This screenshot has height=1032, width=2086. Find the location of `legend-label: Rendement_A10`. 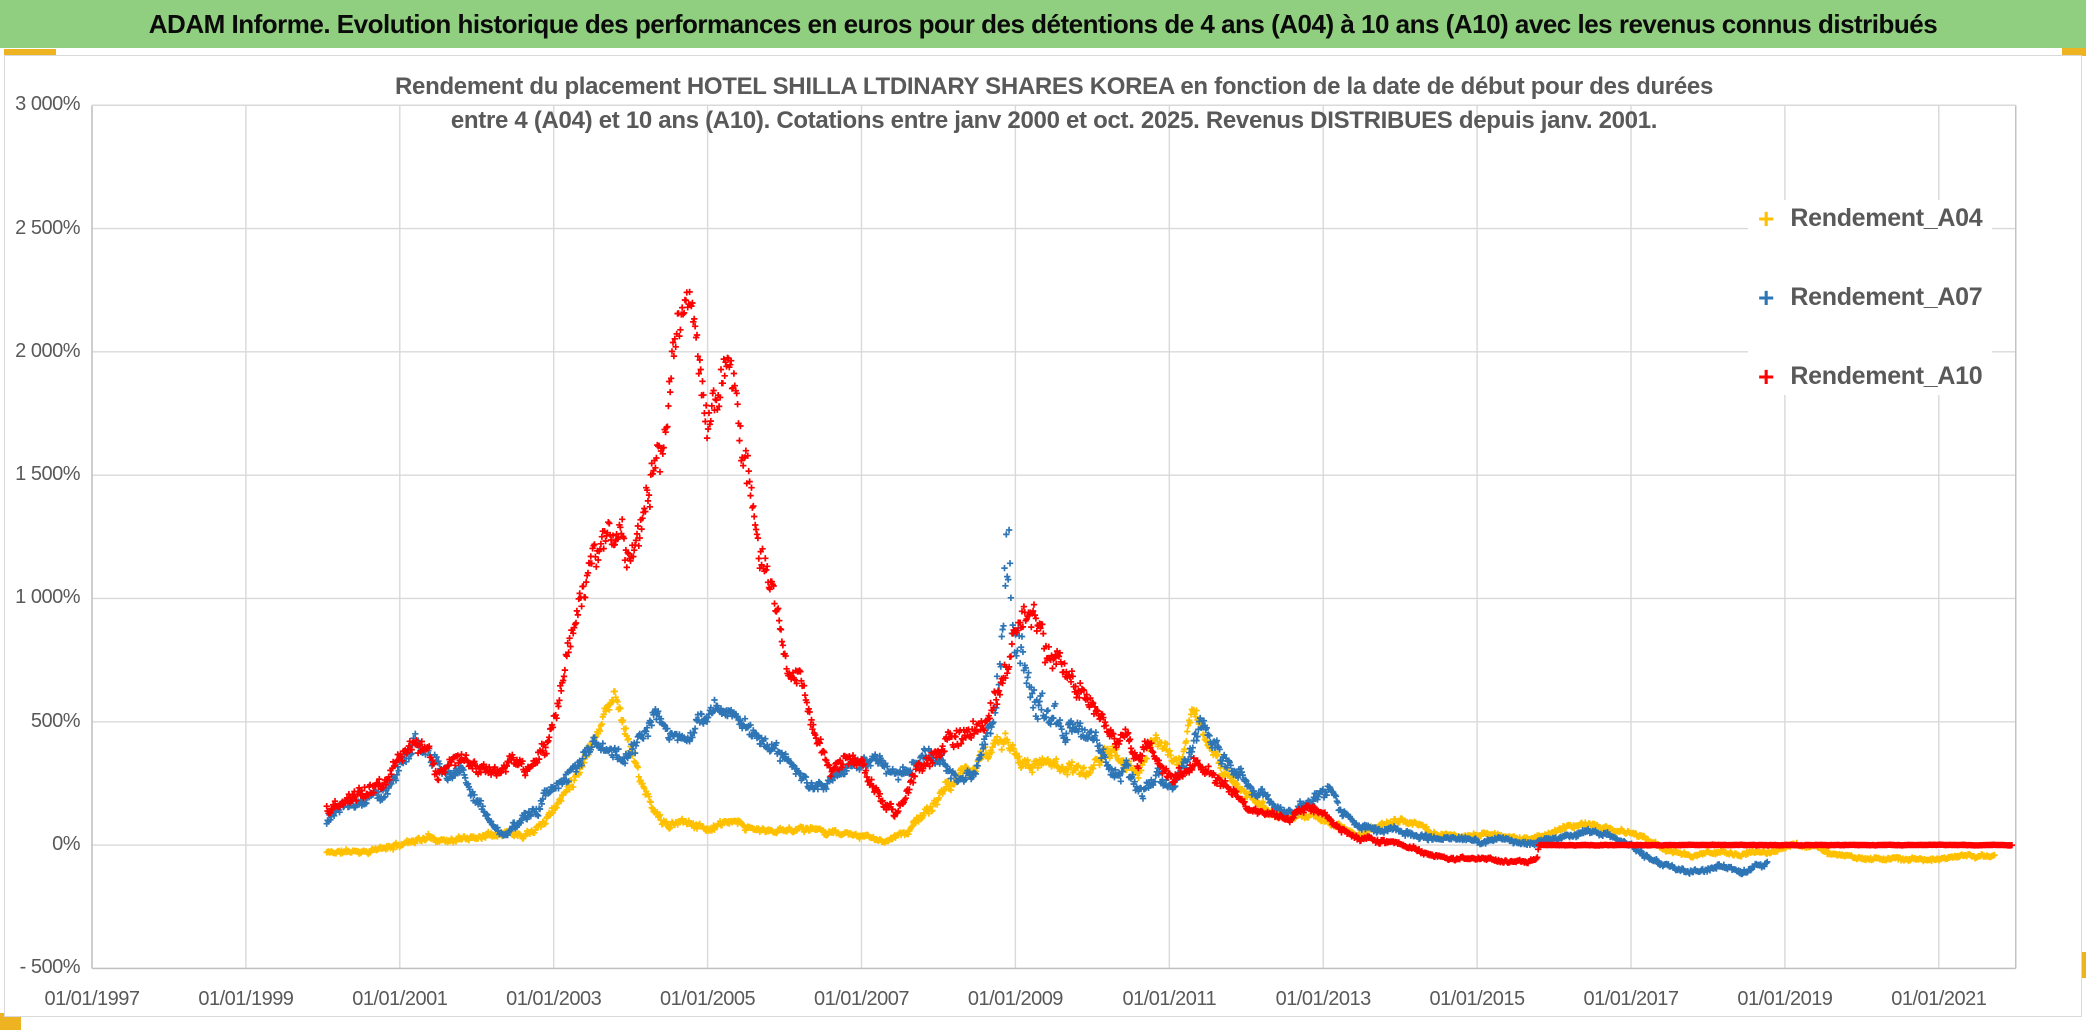

legend-label: Rendement_A10 is located at coordinates (1886, 376).